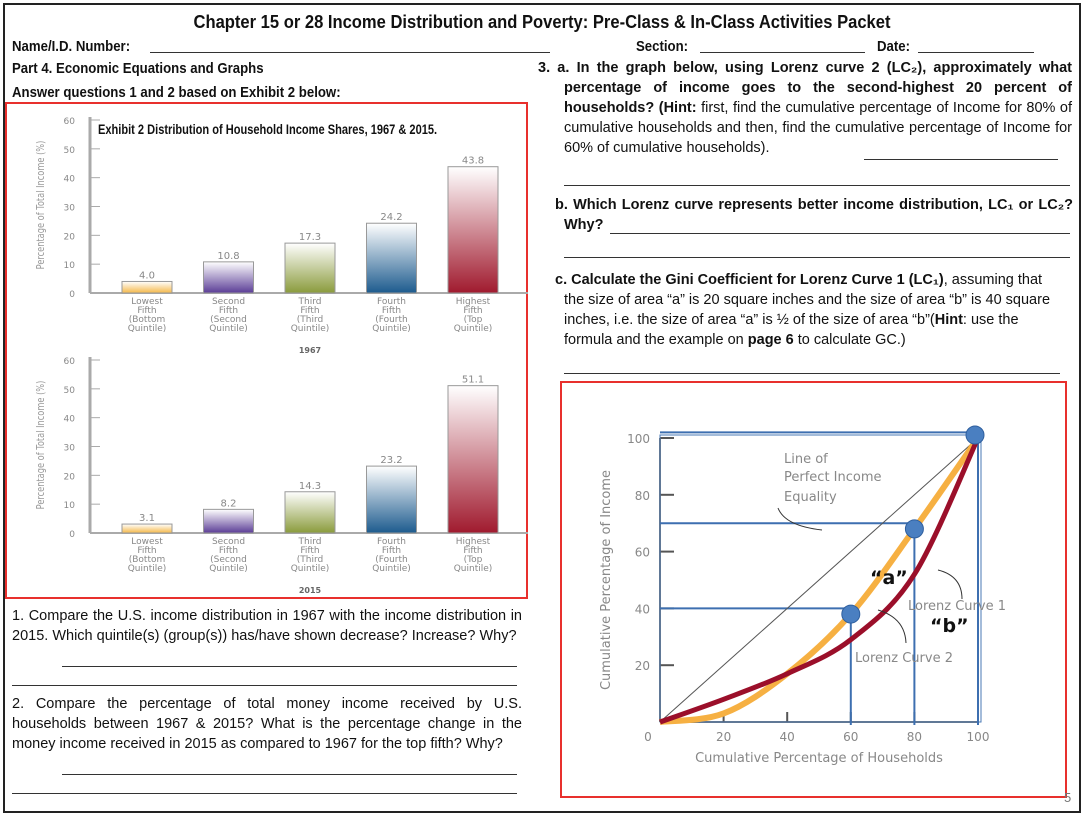 The height and width of the screenshot is (816, 1084). Describe the element at coordinates (833, 477) in the screenshot. I see `equality-label: Perfect Income` at that location.